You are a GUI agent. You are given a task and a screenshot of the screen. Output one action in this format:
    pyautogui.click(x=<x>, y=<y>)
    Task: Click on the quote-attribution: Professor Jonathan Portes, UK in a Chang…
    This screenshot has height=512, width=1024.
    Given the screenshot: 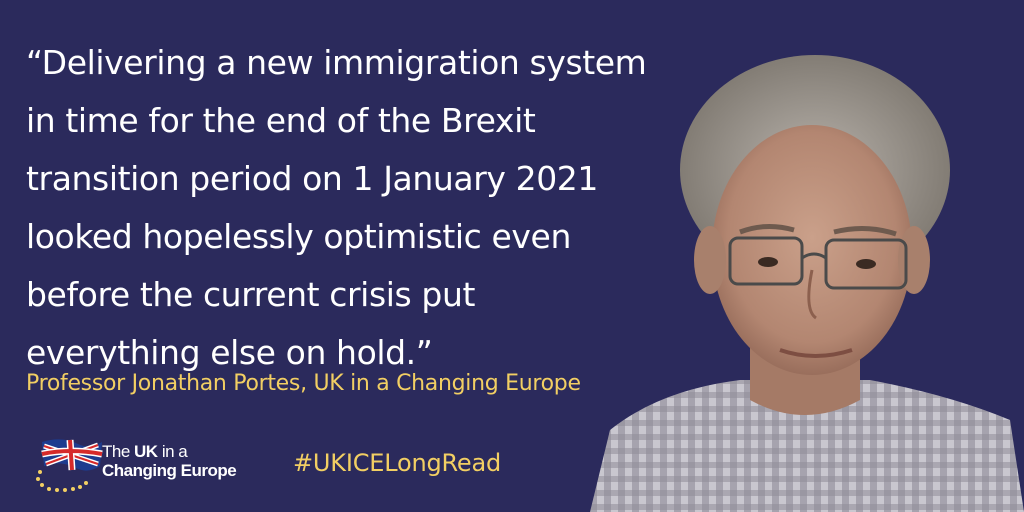 What is the action you would take?
    pyautogui.click(x=303, y=383)
    